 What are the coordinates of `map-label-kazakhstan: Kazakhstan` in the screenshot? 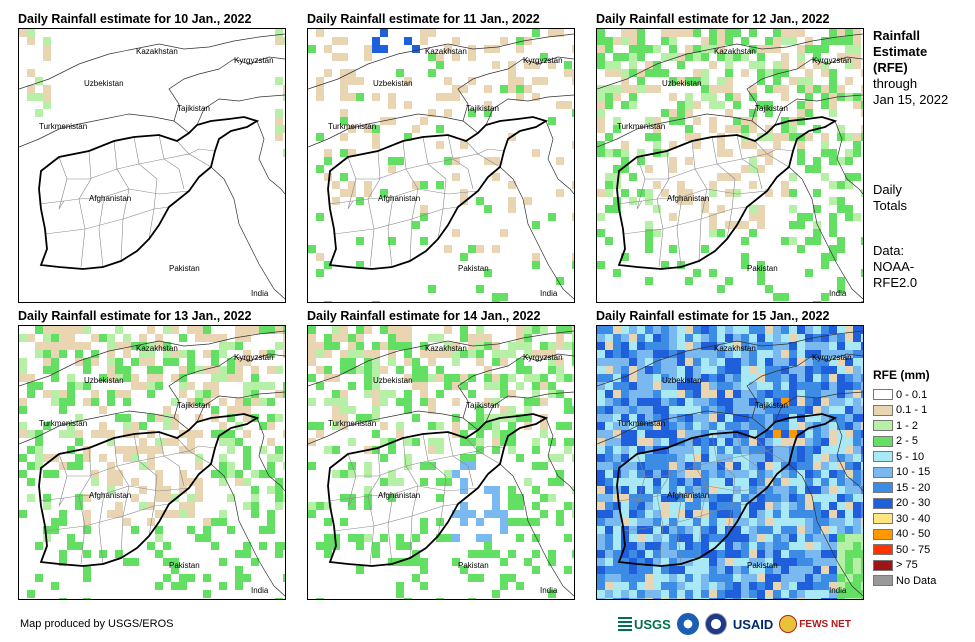 It's located at (157, 348).